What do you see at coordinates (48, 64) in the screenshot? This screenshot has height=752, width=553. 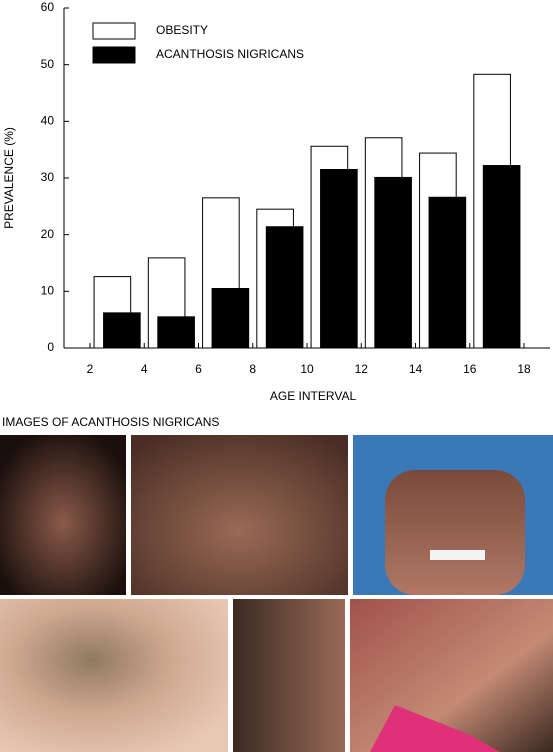 I see `y-tick-label: 50` at bounding box center [48, 64].